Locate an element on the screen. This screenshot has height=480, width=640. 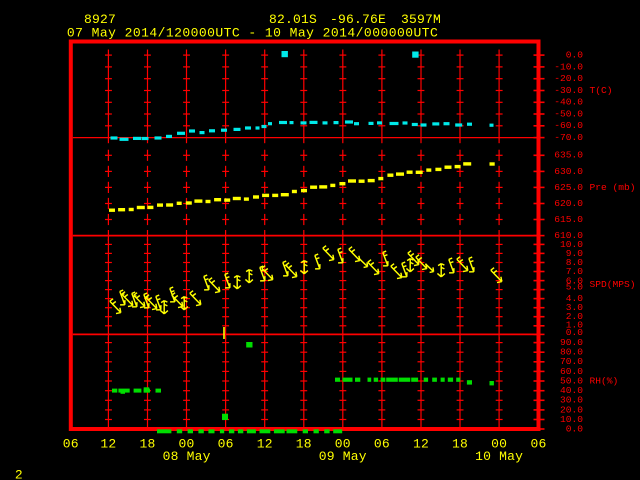
svg-text: 10 May is located at coordinates (499, 456).